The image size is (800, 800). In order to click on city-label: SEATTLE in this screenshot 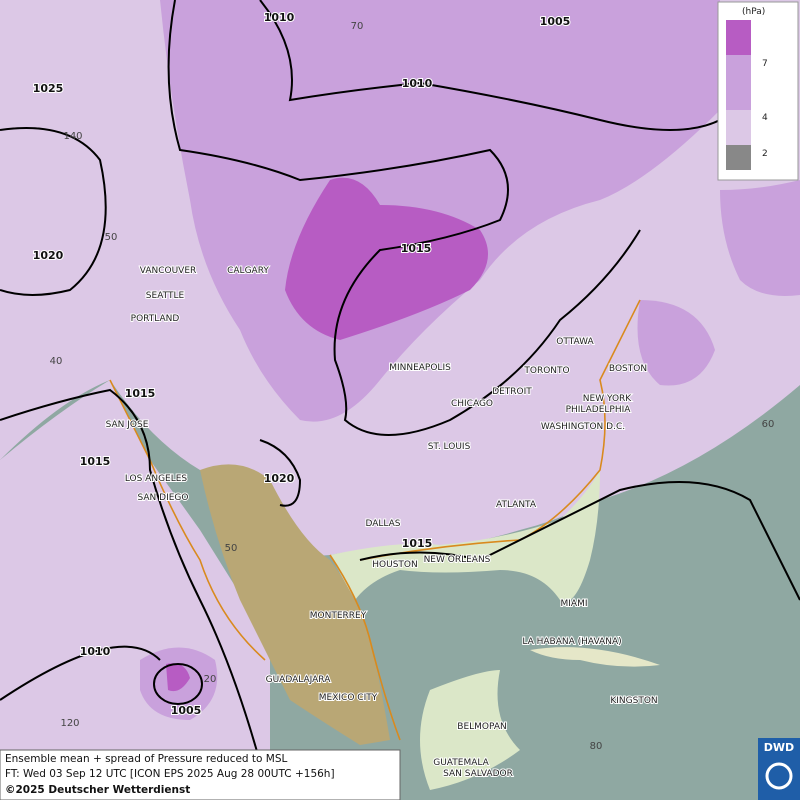, I will do `click(165, 296)`.